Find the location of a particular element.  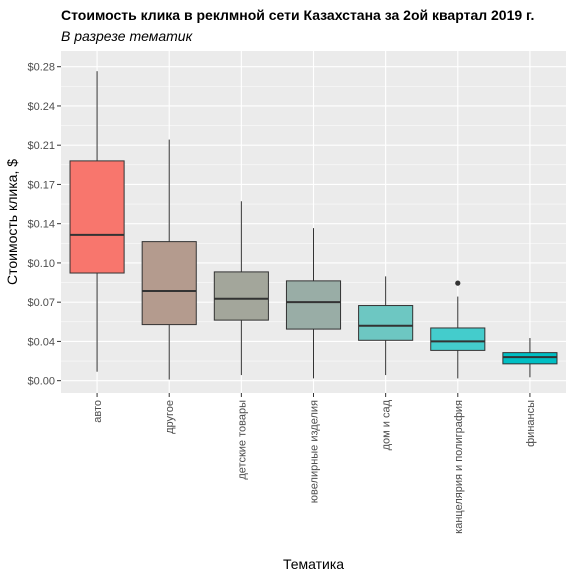

outlier-point is located at coordinates (458, 283).